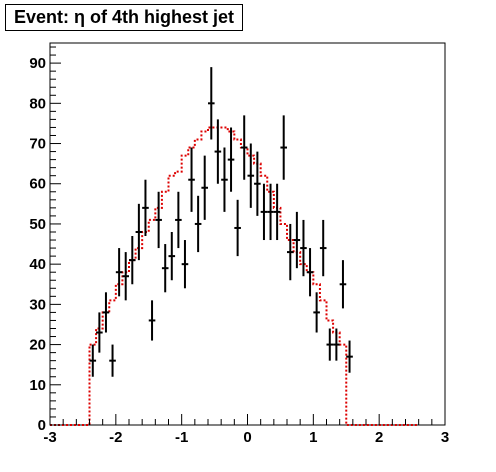 The height and width of the screenshot is (472, 496). Describe the element at coordinates (37, 184) in the screenshot. I see `y-tick-label: 60` at that location.